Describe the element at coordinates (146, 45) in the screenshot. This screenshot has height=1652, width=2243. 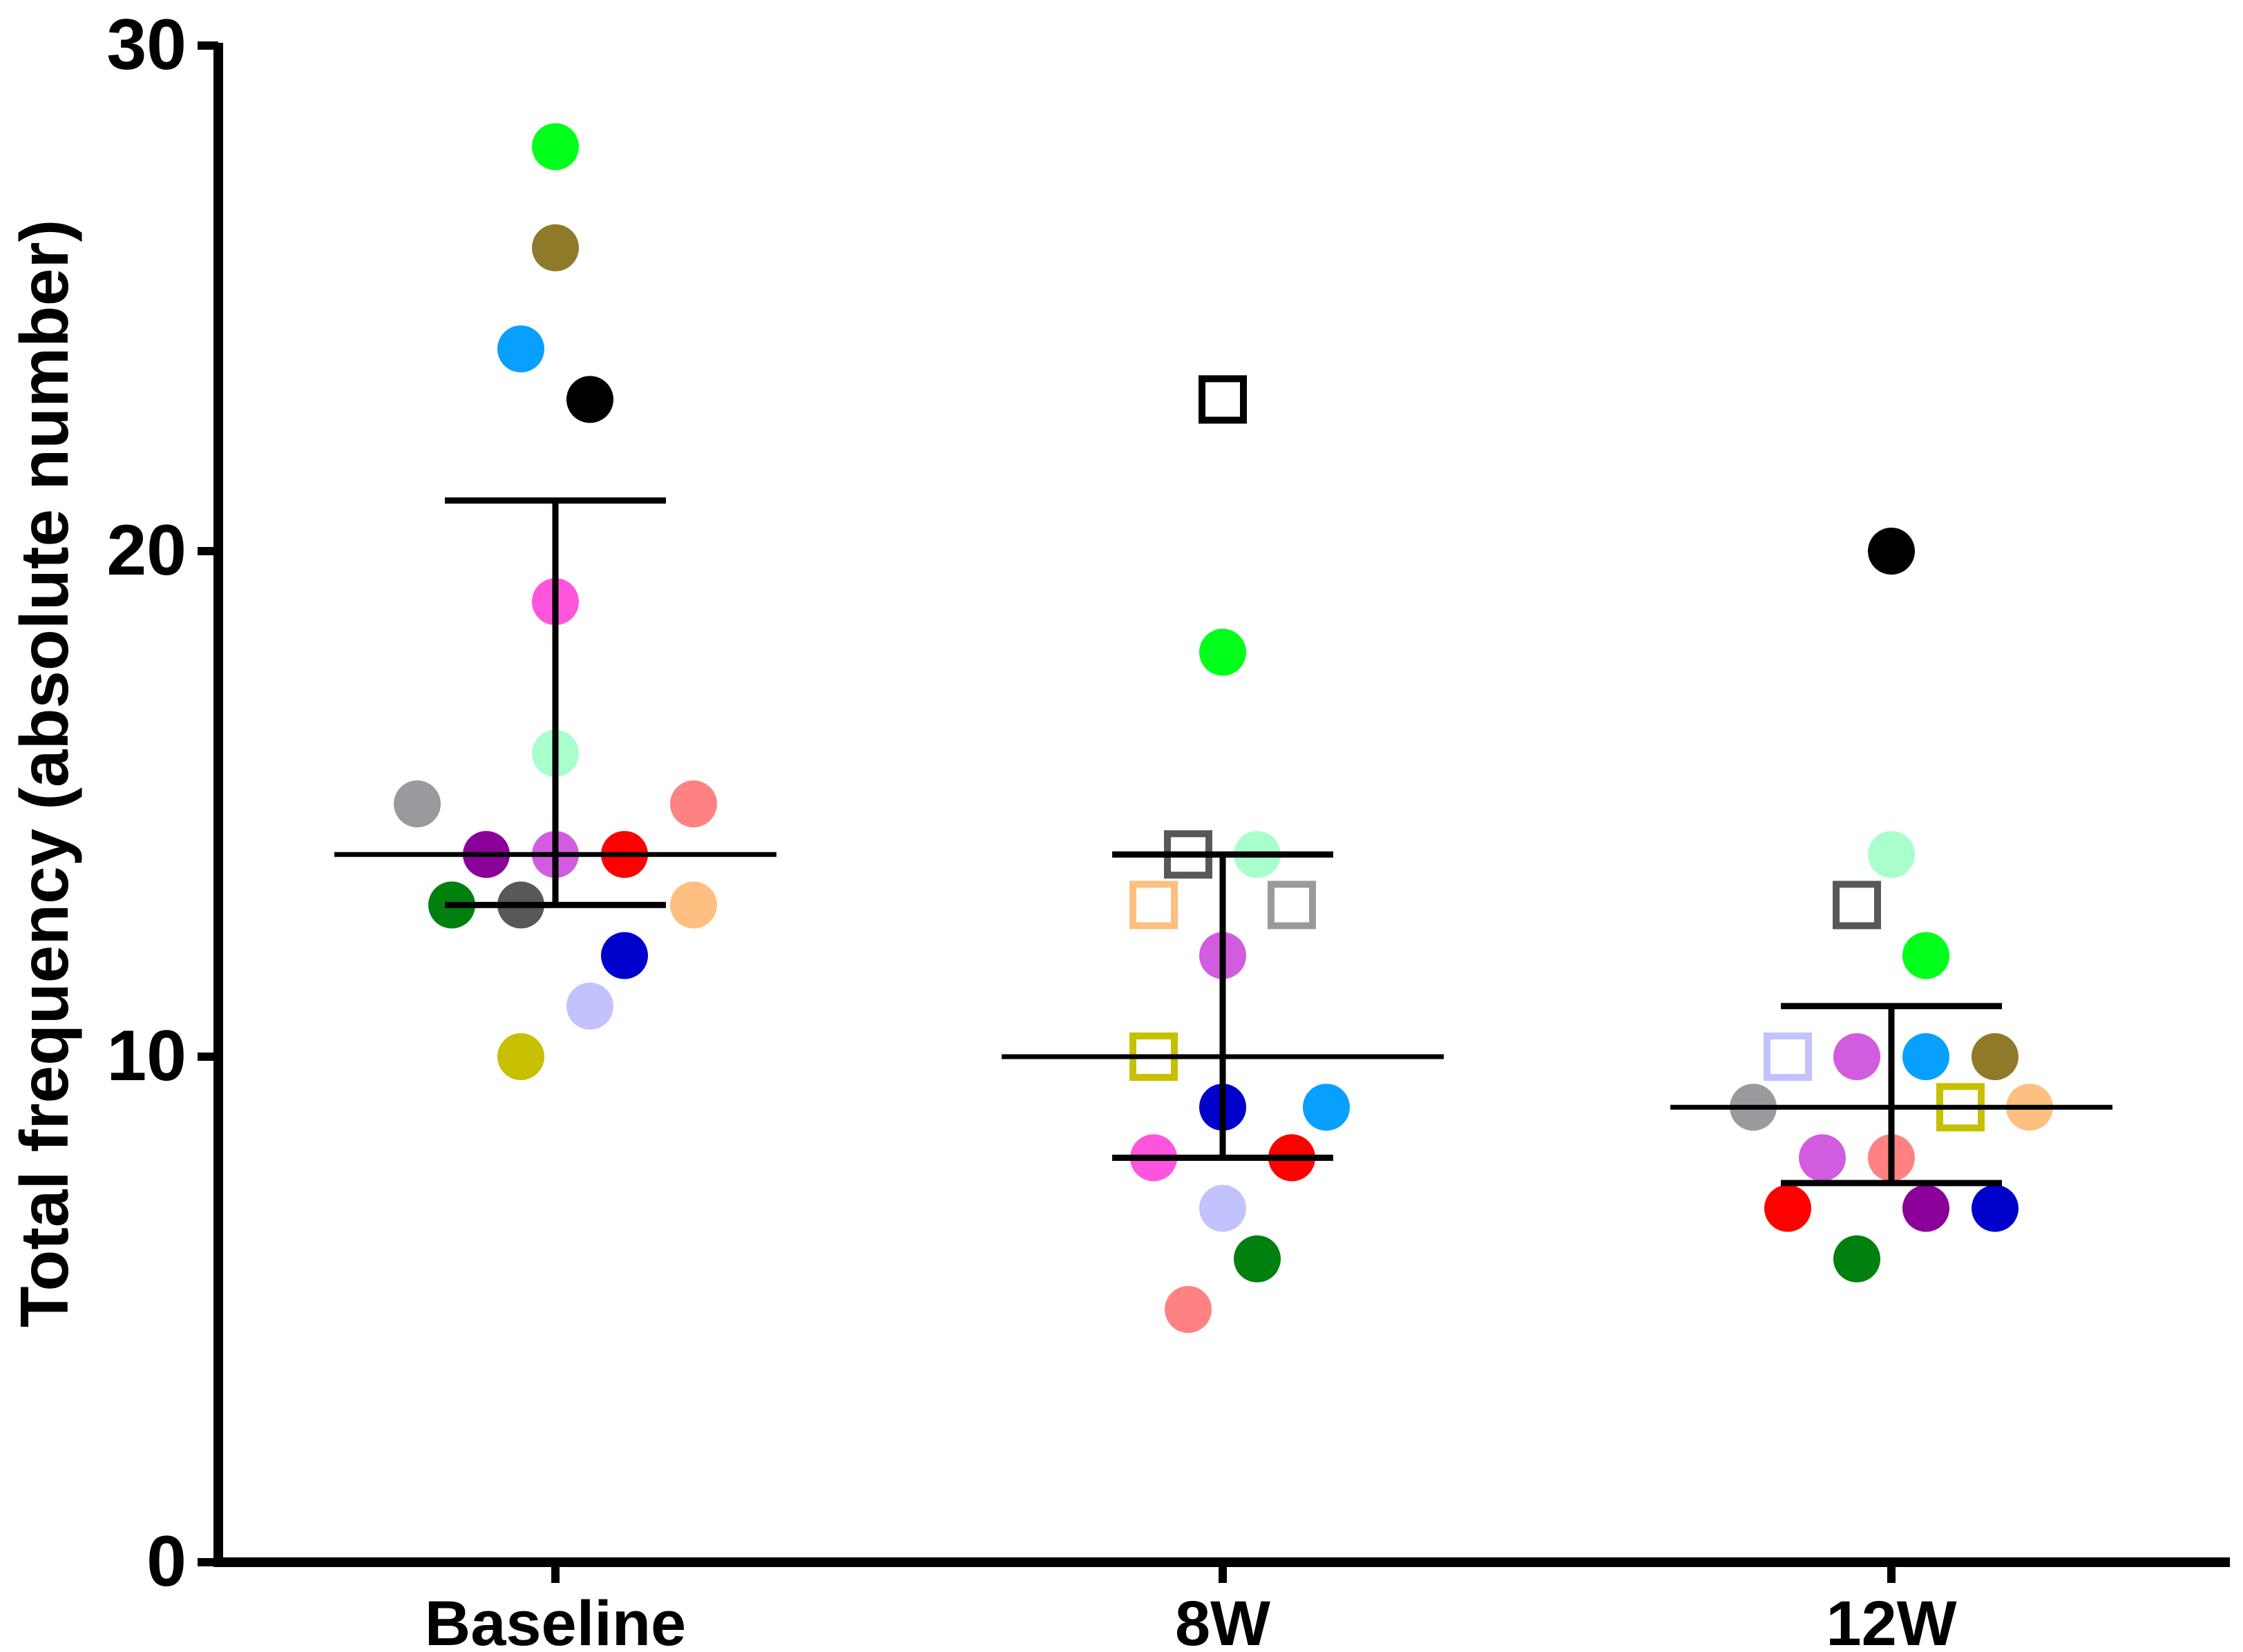
I see `y-tick-label: 30` at that location.